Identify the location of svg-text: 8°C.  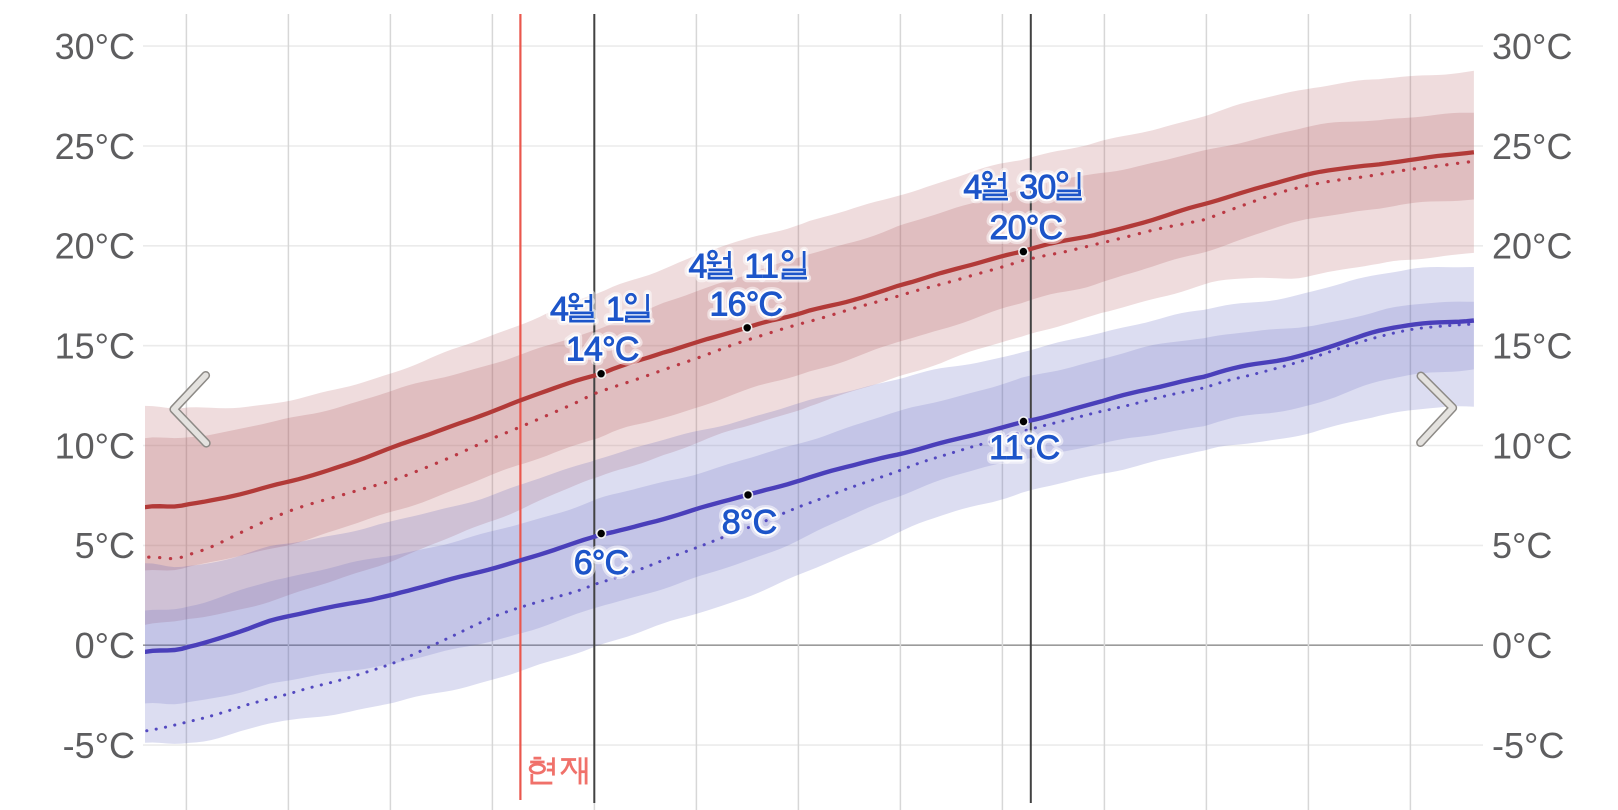
(749, 523).